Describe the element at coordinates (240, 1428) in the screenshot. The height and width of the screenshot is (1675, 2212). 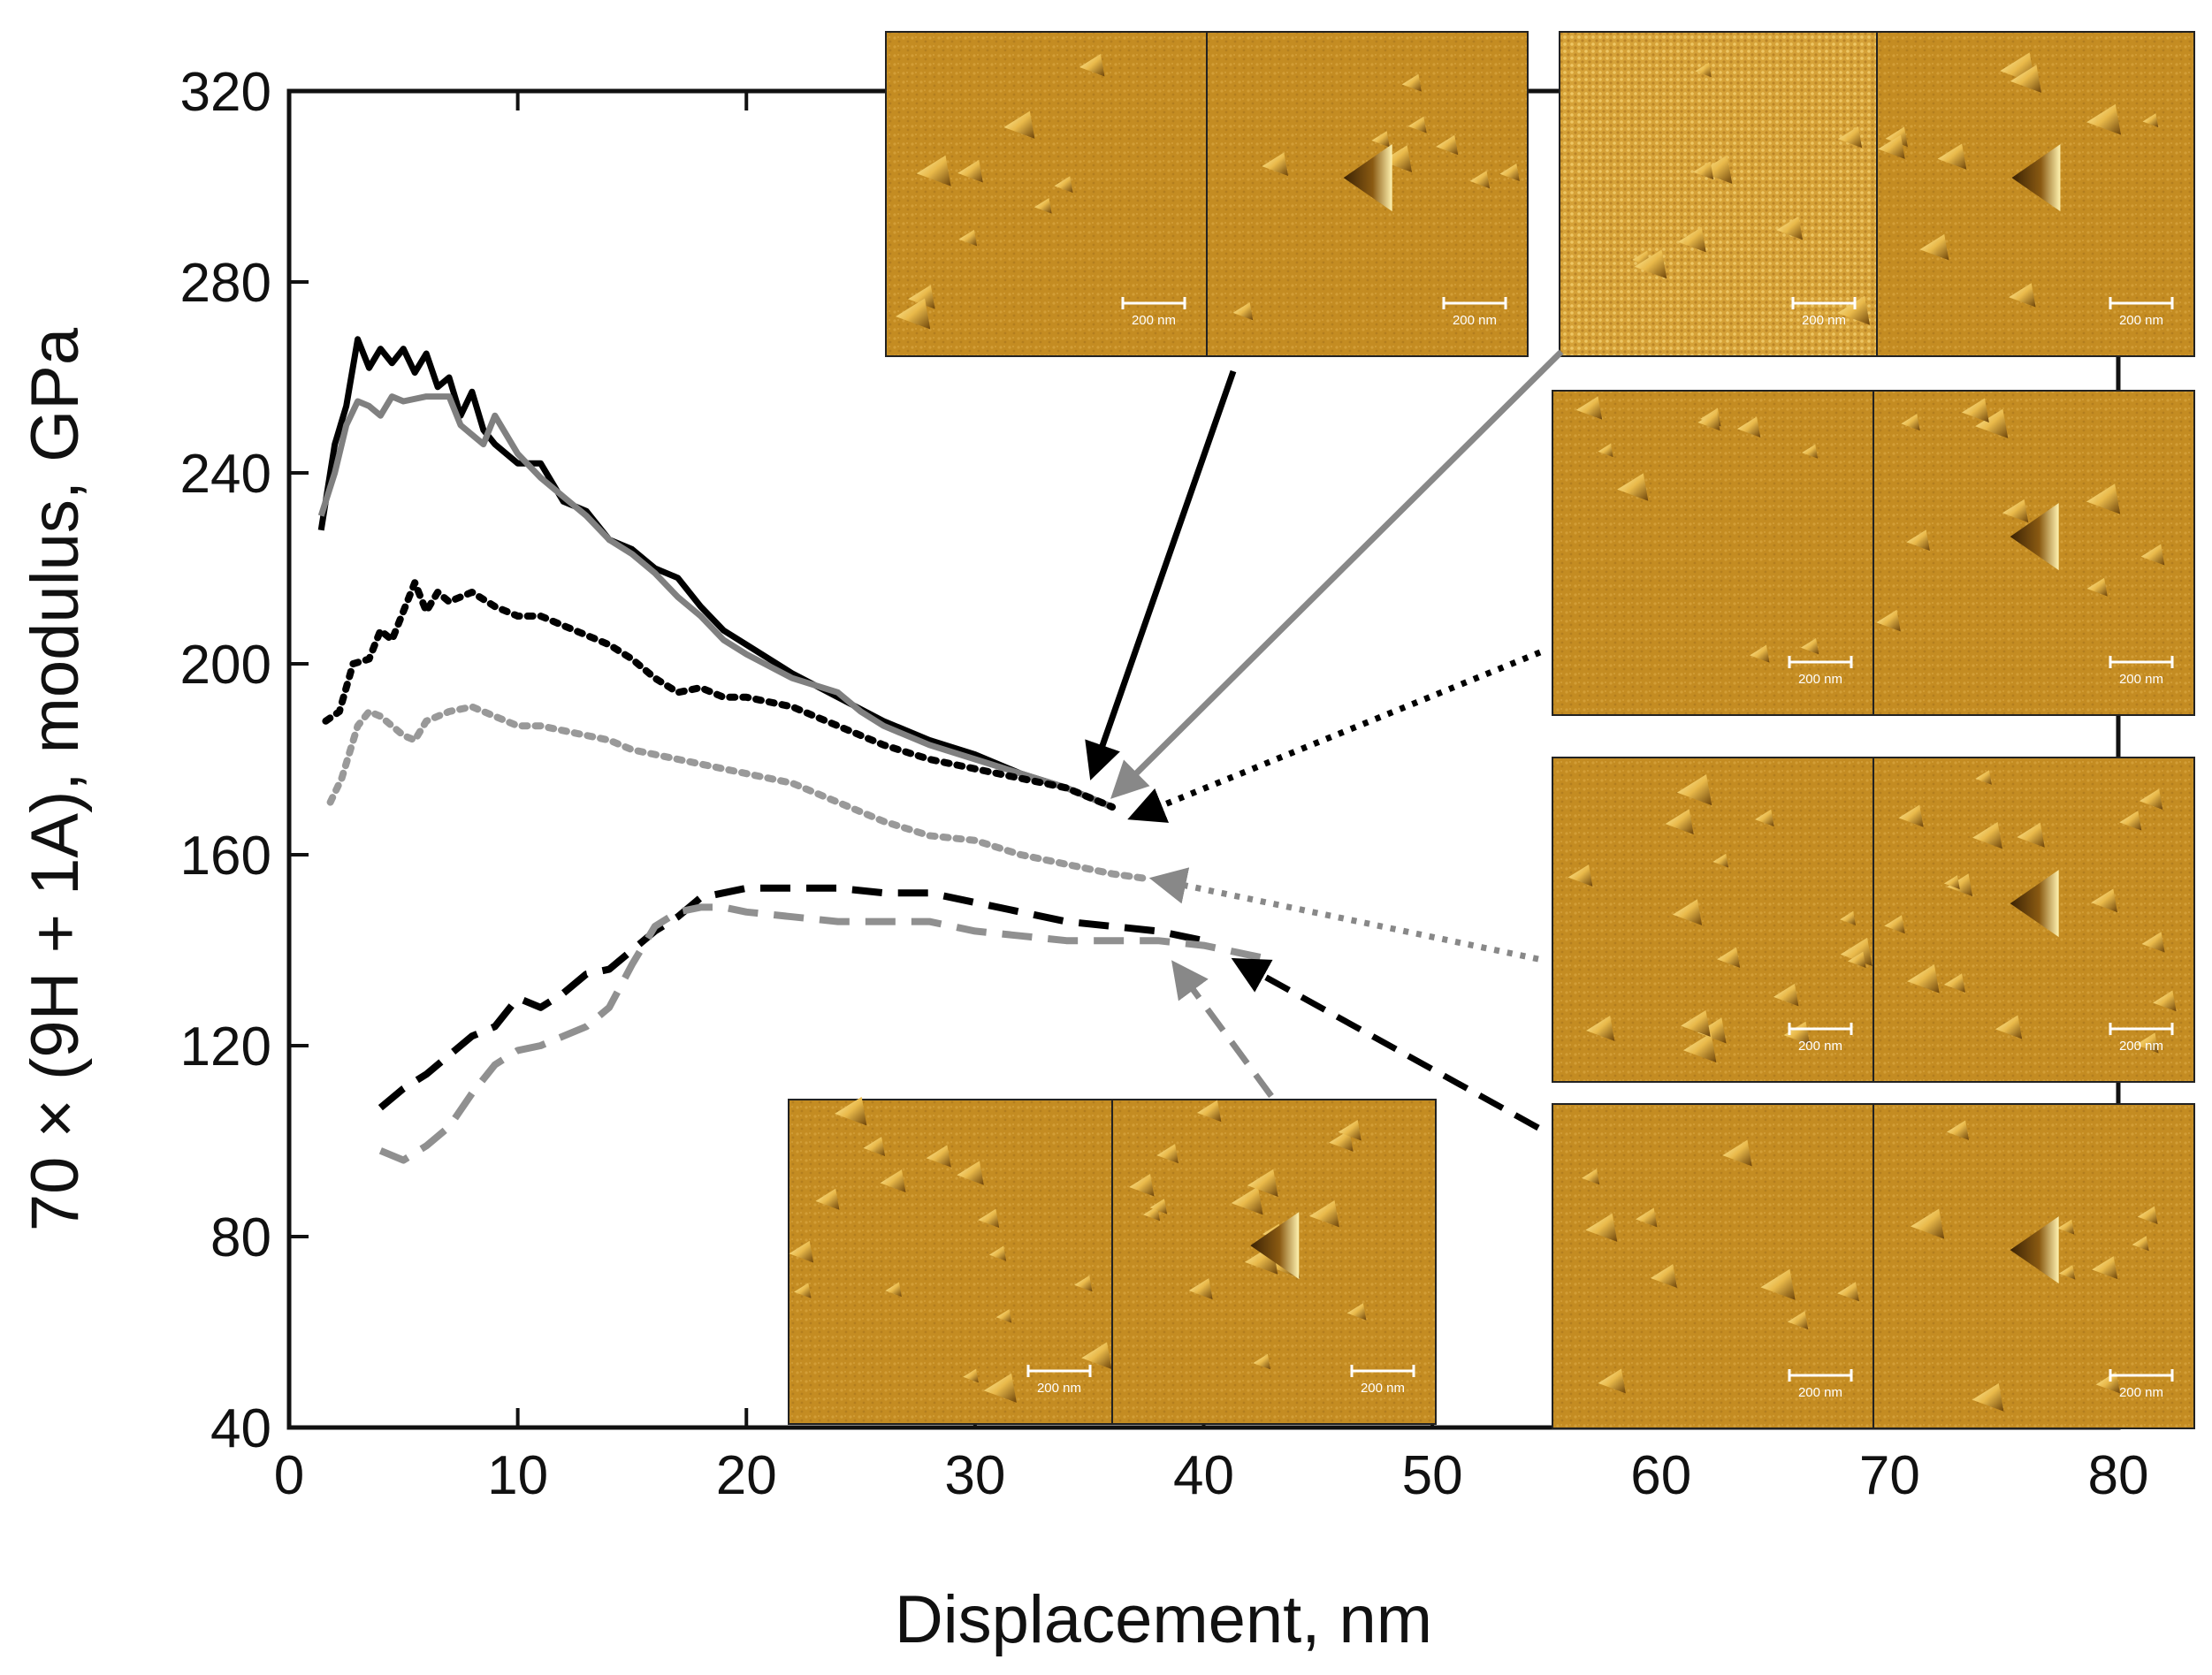
I see `y-tick-label: 40` at that location.